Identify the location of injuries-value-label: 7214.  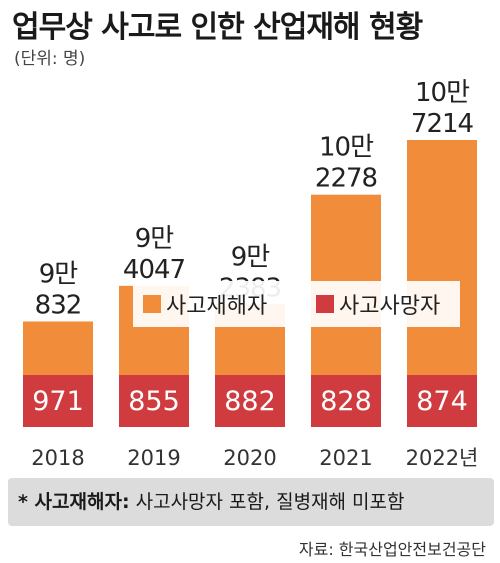
(442, 124).